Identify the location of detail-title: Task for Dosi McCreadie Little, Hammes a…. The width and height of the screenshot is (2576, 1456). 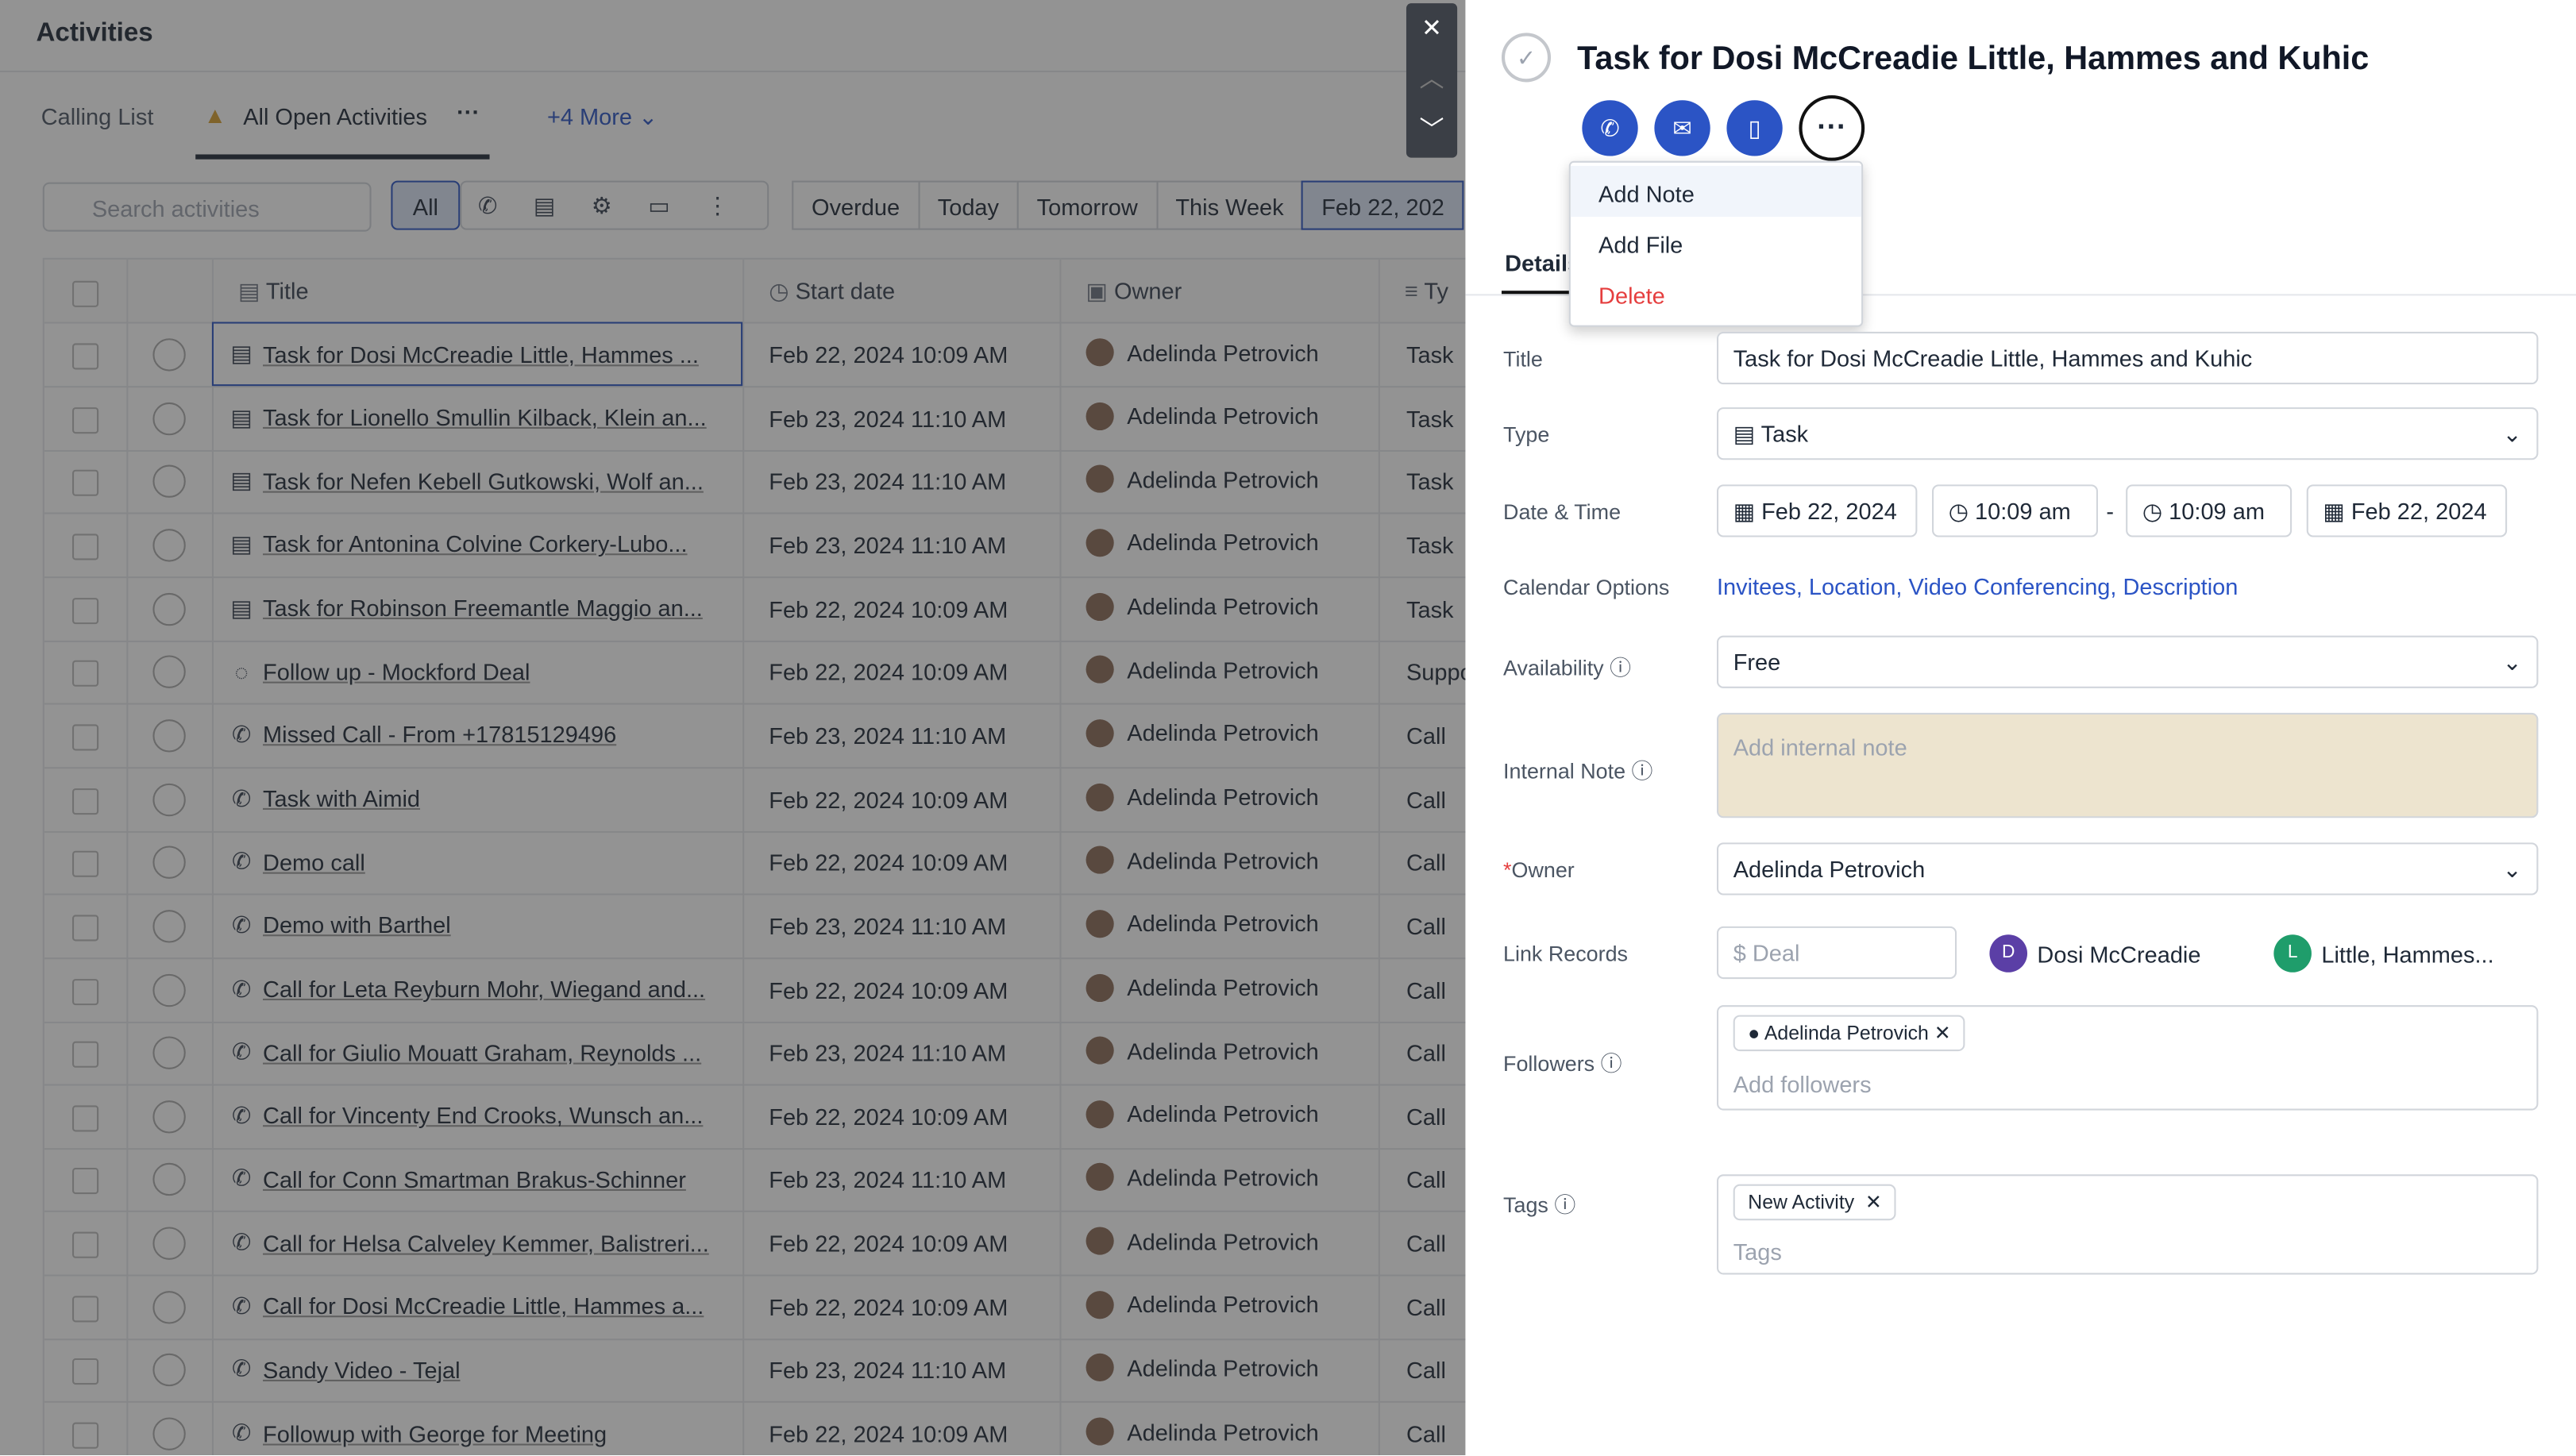
(1973, 59).